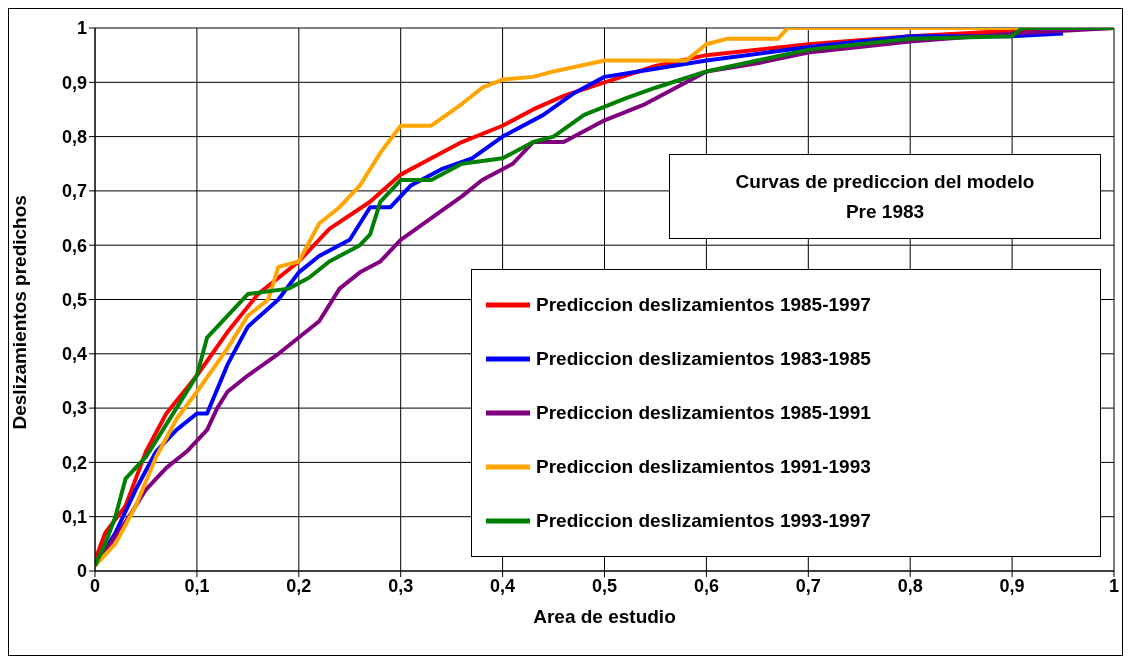 The height and width of the screenshot is (664, 1129). I want to click on x-tick-label: 0,7, so click(808, 585).